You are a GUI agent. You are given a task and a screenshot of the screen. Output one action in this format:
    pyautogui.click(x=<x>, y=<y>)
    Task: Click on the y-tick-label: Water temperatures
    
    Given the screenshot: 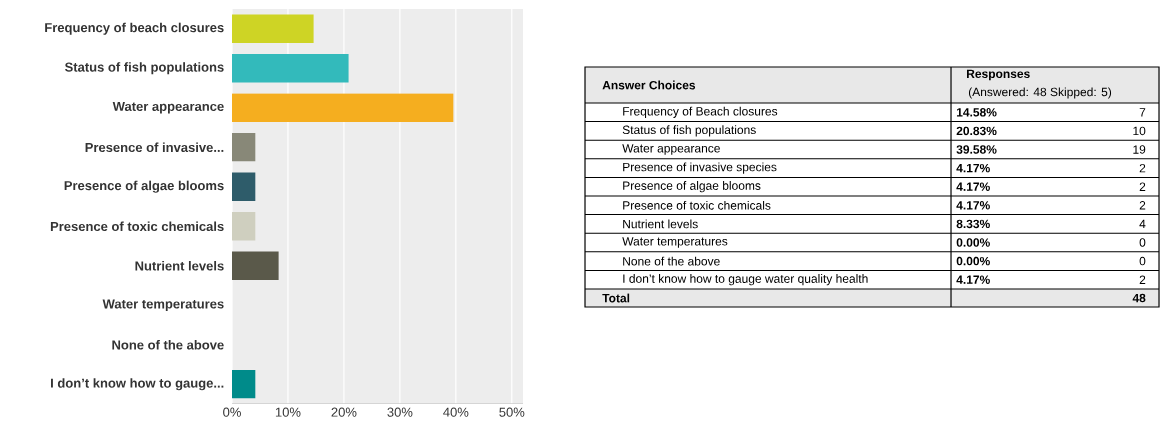 What is the action you would take?
    pyautogui.click(x=163, y=305)
    